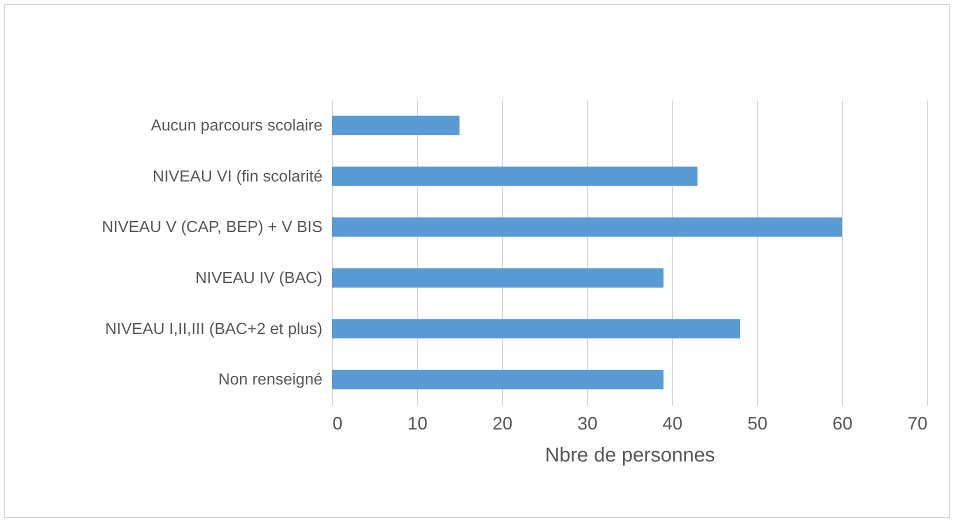  I want to click on y-tick-label: Aucun parcours scolaire, so click(236, 125).